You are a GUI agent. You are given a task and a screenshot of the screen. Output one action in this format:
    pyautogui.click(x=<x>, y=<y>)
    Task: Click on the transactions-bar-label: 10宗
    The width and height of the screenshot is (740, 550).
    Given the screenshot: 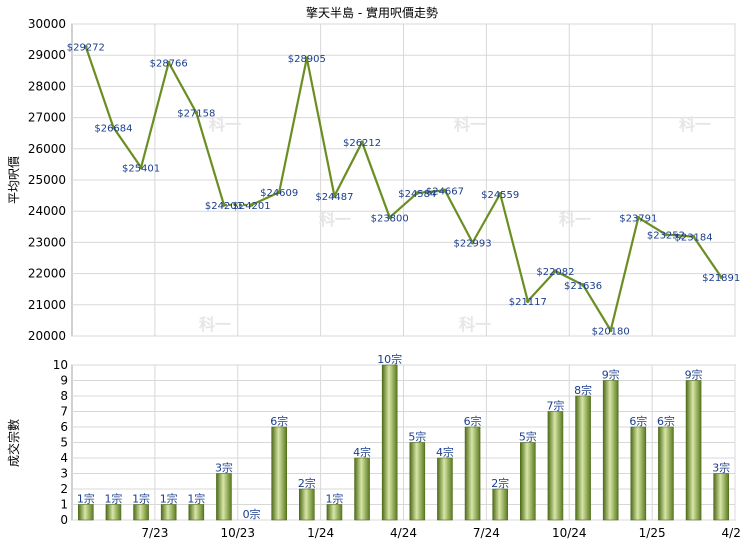 What is the action you would take?
    pyautogui.click(x=389, y=359)
    